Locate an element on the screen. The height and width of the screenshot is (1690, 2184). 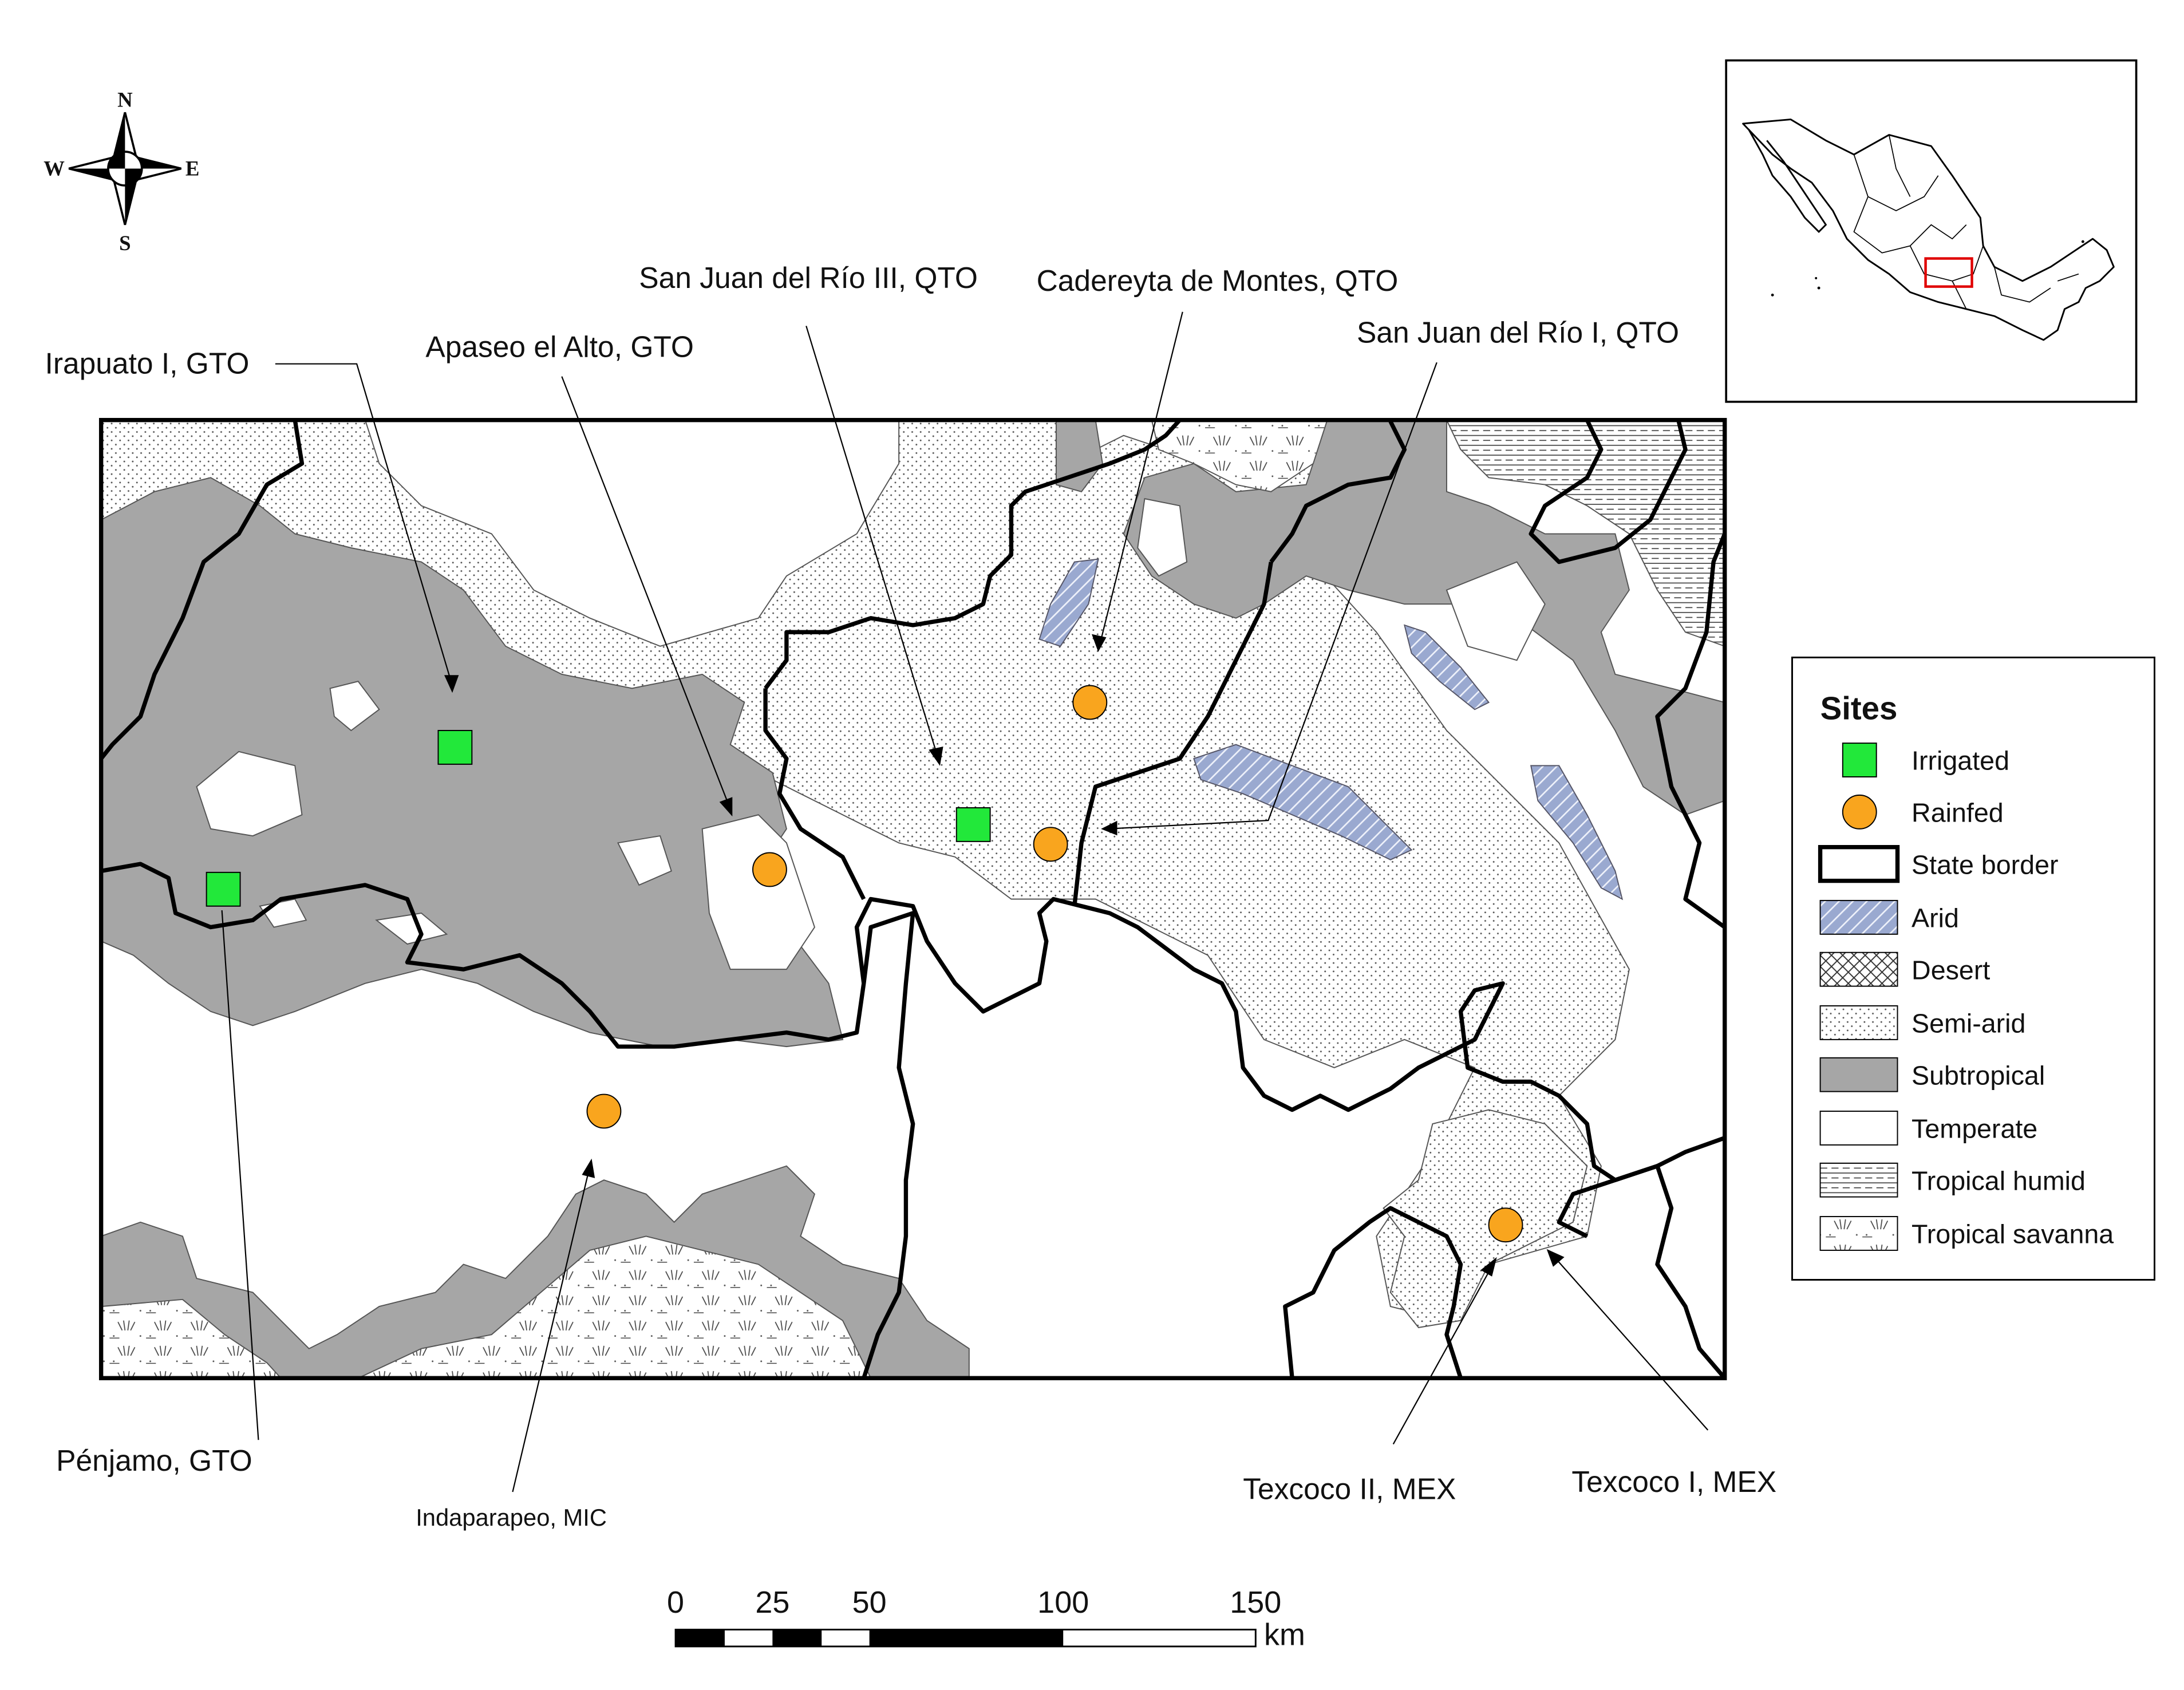
tropical-humid-zone is located at coordinates (1585, 533).